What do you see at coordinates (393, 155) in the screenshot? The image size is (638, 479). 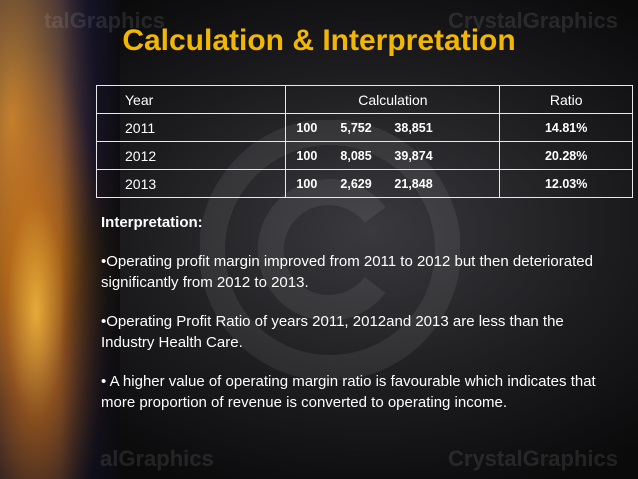 I see `cell-calculation: 100 8,085 39,874` at bounding box center [393, 155].